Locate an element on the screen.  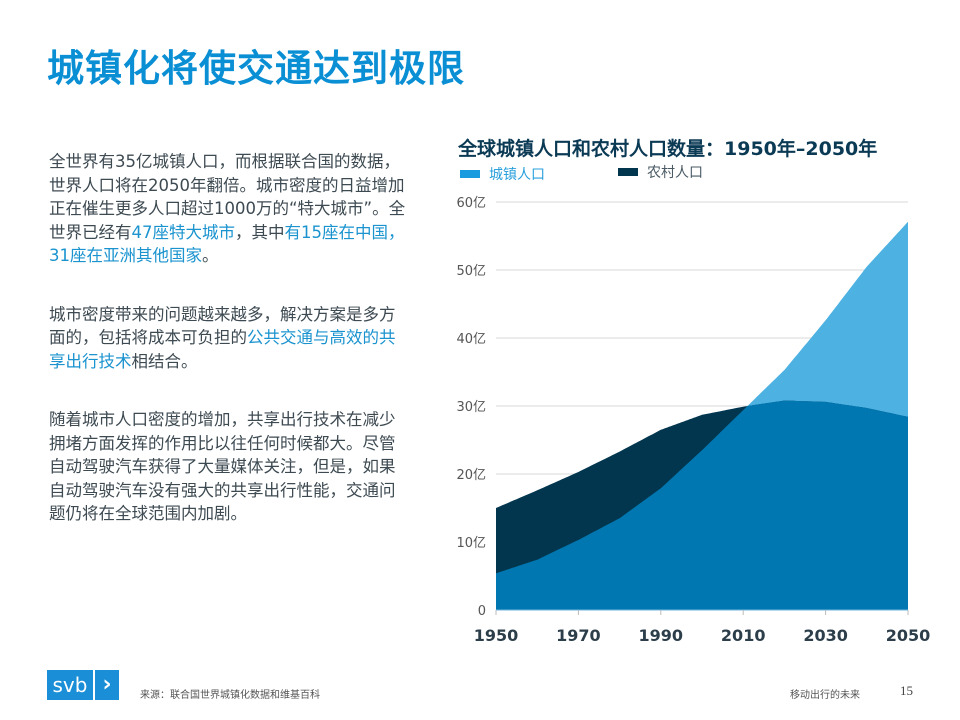
y-tick-label: 50亿 is located at coordinates (471, 271).